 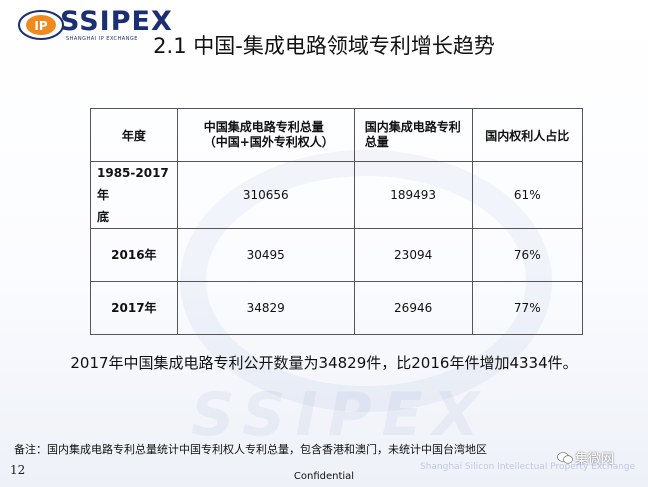 I want to click on logo-mark-icon: IP, so click(x=41, y=25).